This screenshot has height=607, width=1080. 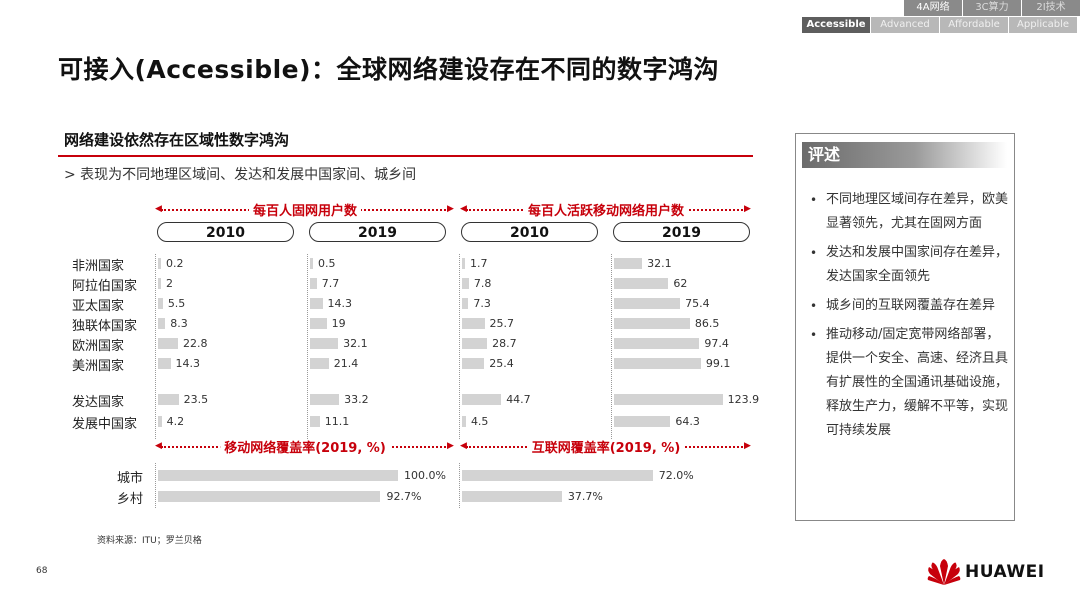 I want to click on bar-value-label: 33.2, so click(x=356, y=399).